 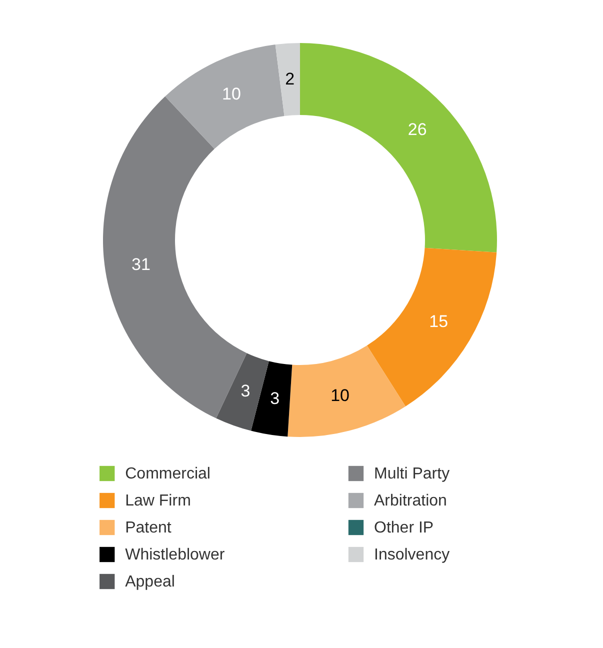 What do you see at coordinates (158, 501) in the screenshot?
I see `legend-label: Law Firm` at bounding box center [158, 501].